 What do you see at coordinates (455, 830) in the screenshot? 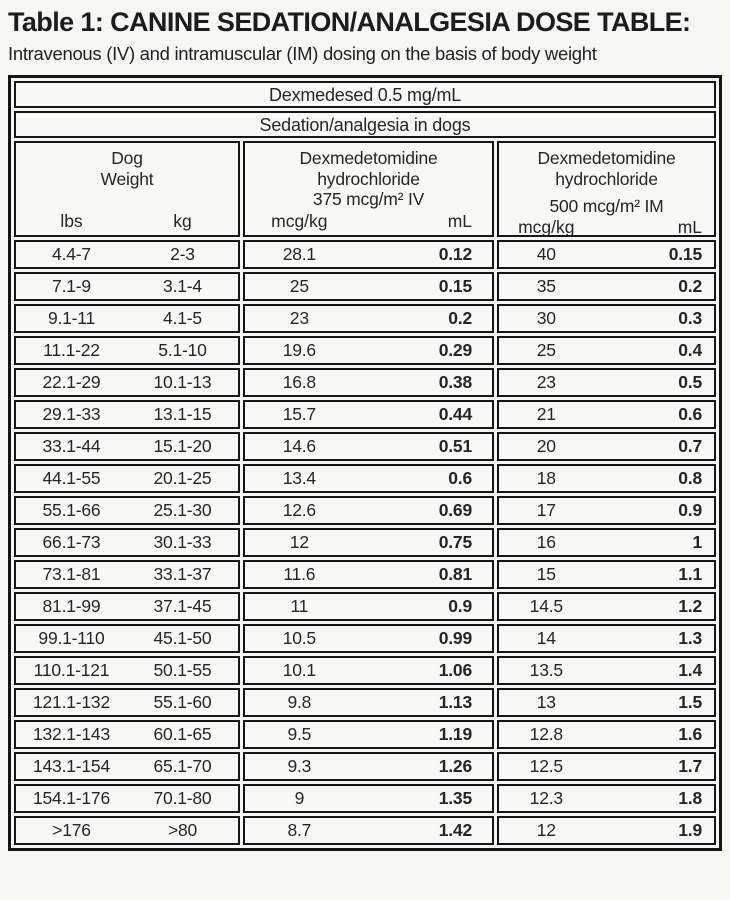
I see `iv-ml-value: 1.42` at bounding box center [455, 830].